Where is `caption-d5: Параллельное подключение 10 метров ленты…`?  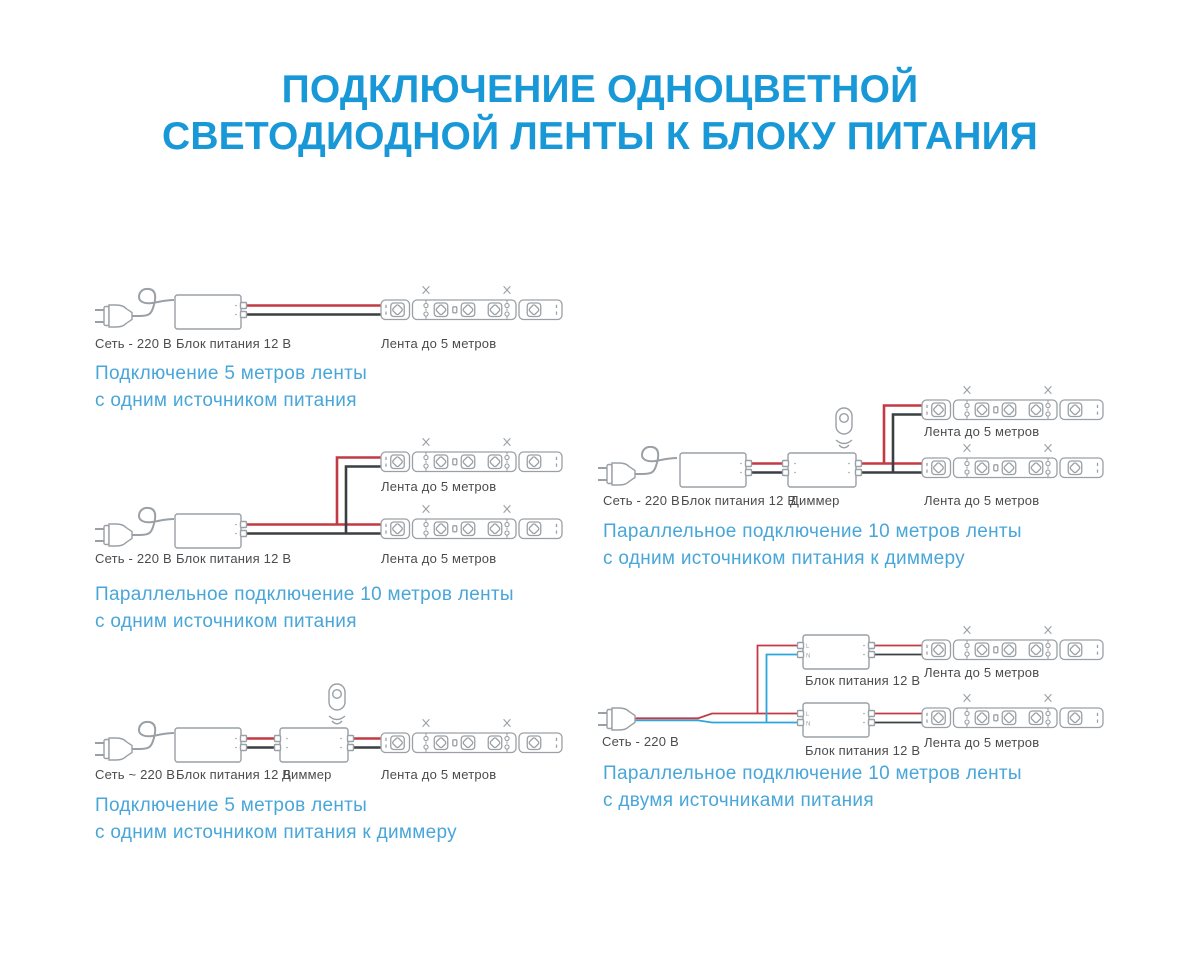
caption-d5: Параллельное подключение 10 метров ленты… is located at coordinates (812, 787).